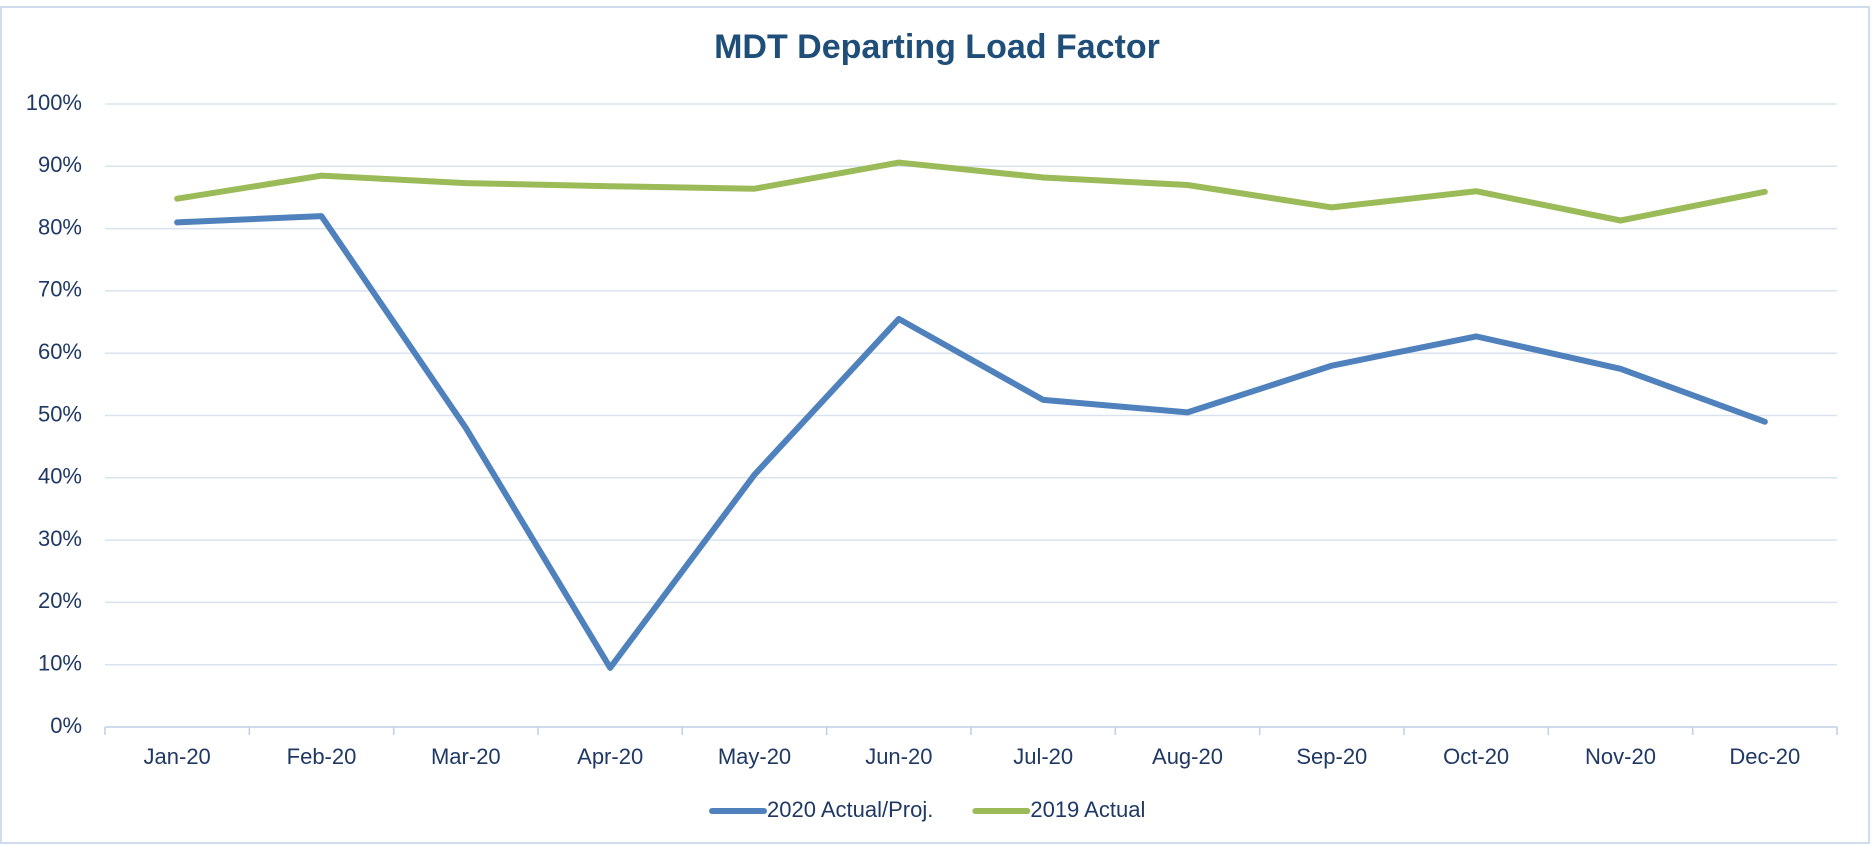 The image size is (1873, 846). What do you see at coordinates (850, 809) in the screenshot?
I see `legend-label: 2020 Actual/Proj.` at bounding box center [850, 809].